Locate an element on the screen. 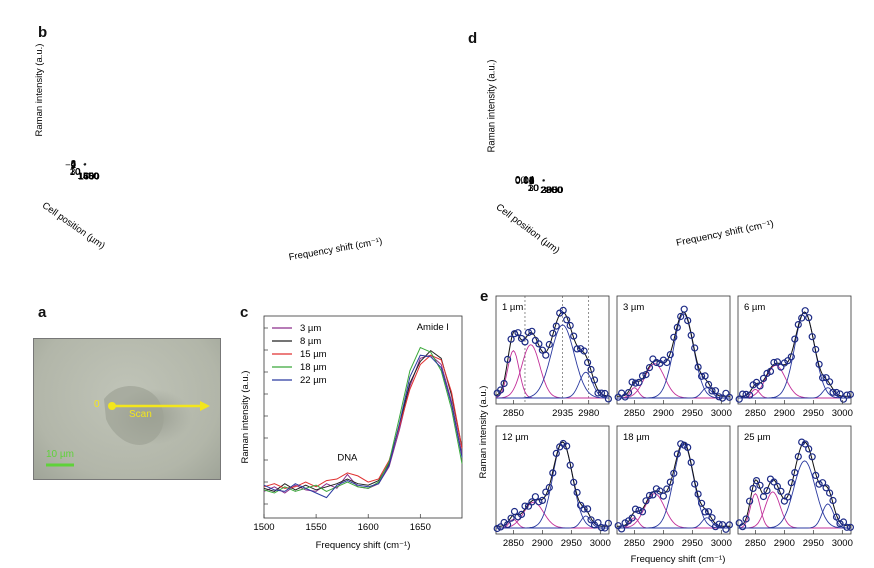  y-tick-label: 20 is located at coordinates (534, 188).